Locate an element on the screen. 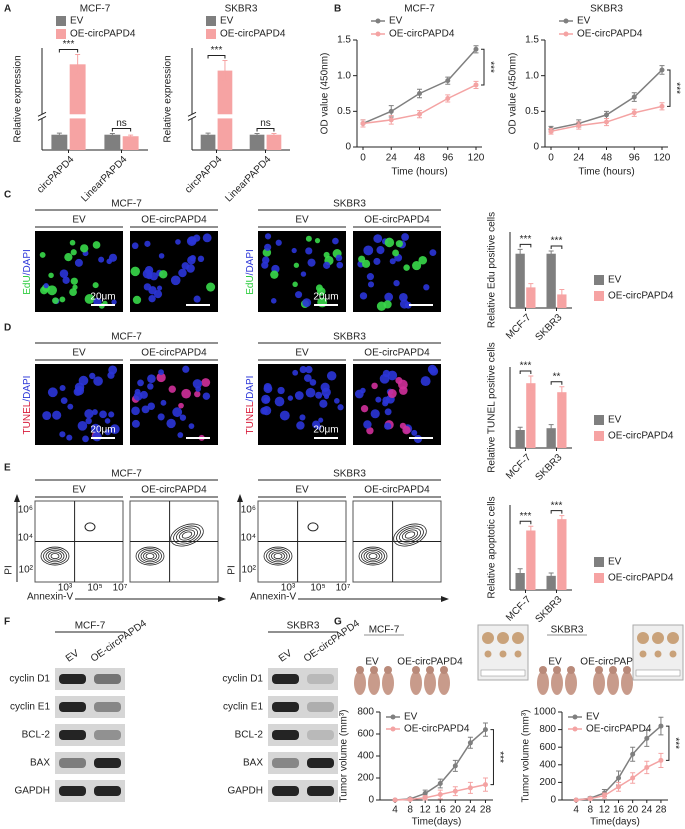 The height and width of the screenshot is (829, 685). legend-label: EV is located at coordinates (77, 21).